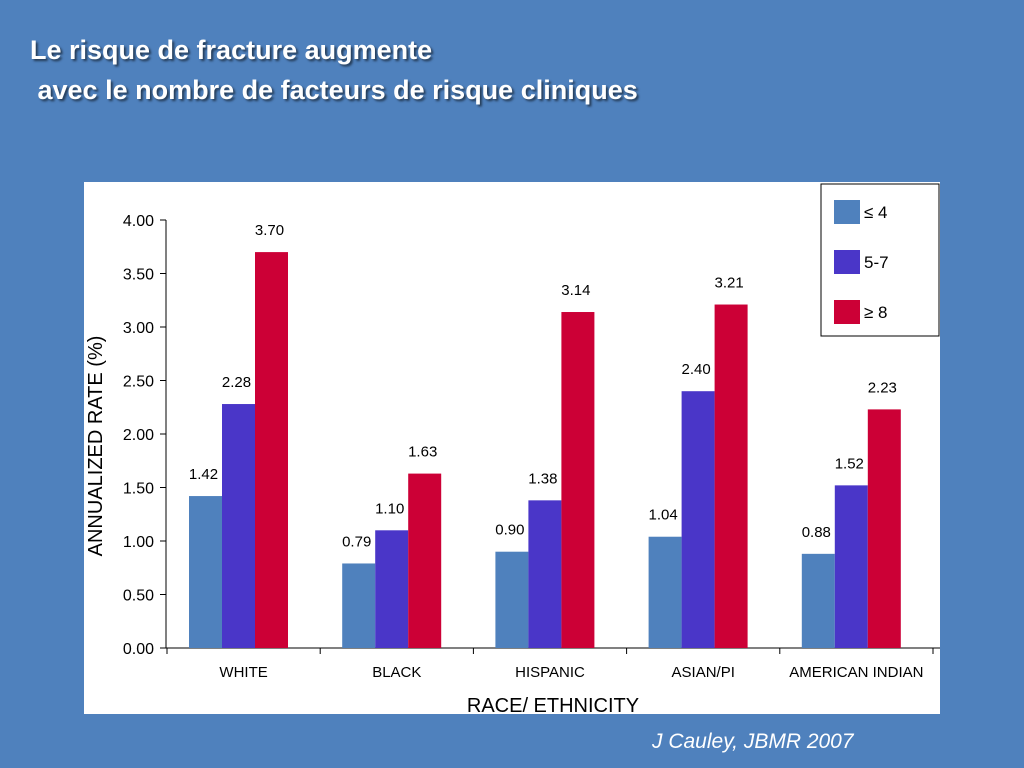 This screenshot has height=768, width=1024. Describe the element at coordinates (509, 530) in the screenshot. I see `data-label: 0.90` at that location.